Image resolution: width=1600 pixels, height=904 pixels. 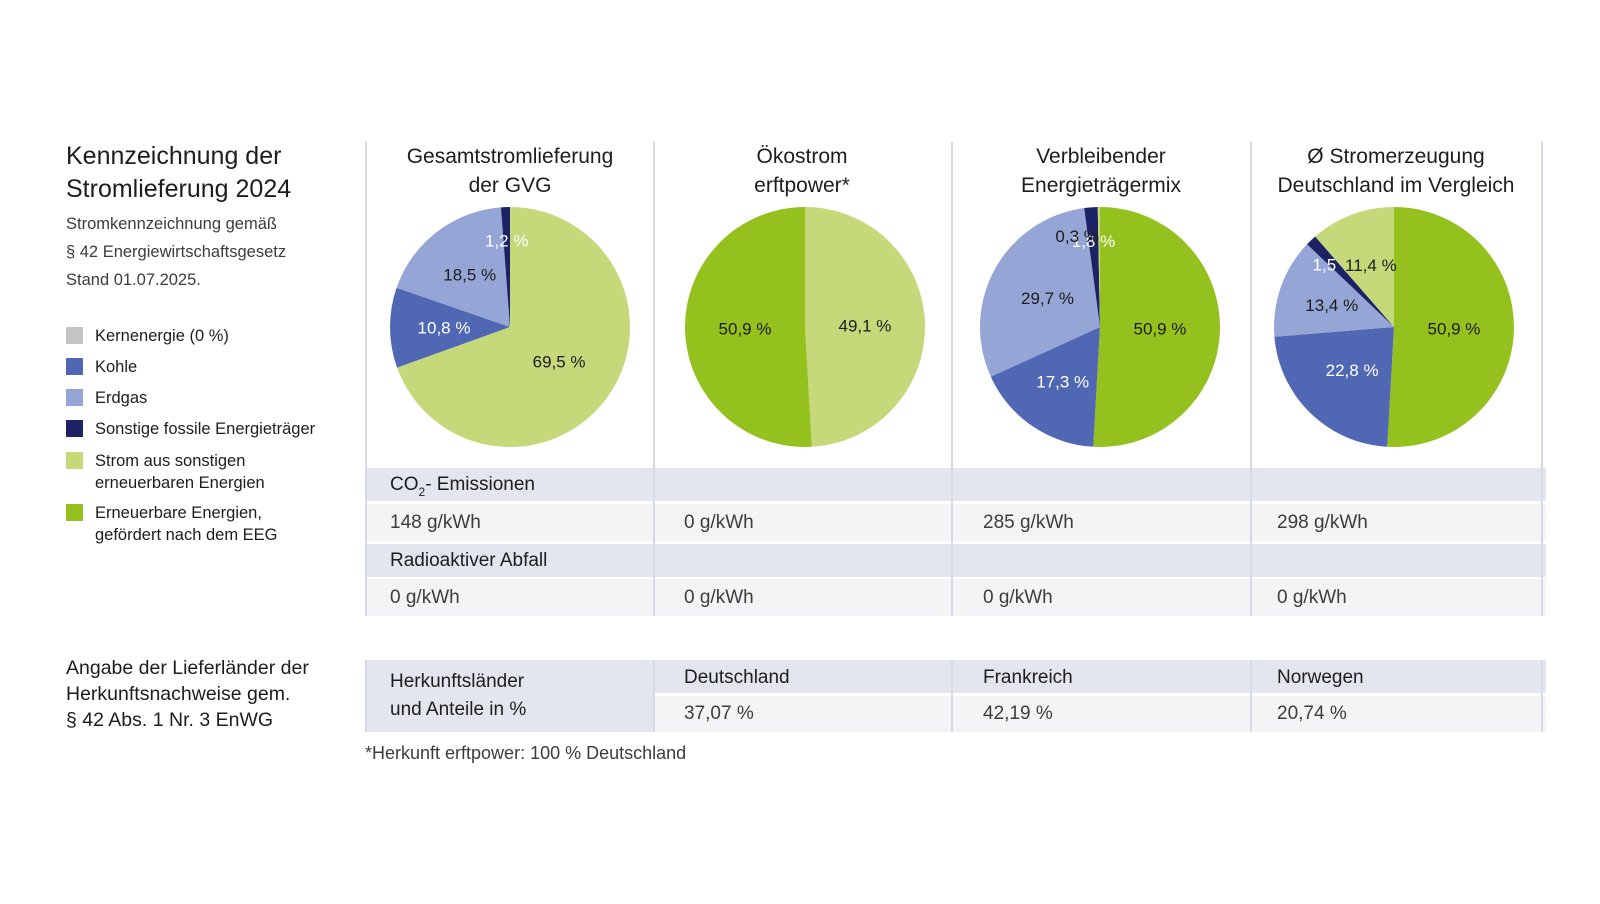 What do you see at coordinates (190, 429) in the screenshot?
I see `legend-item-sonstige-fossile: Sonstige fossile Energieträger` at bounding box center [190, 429].